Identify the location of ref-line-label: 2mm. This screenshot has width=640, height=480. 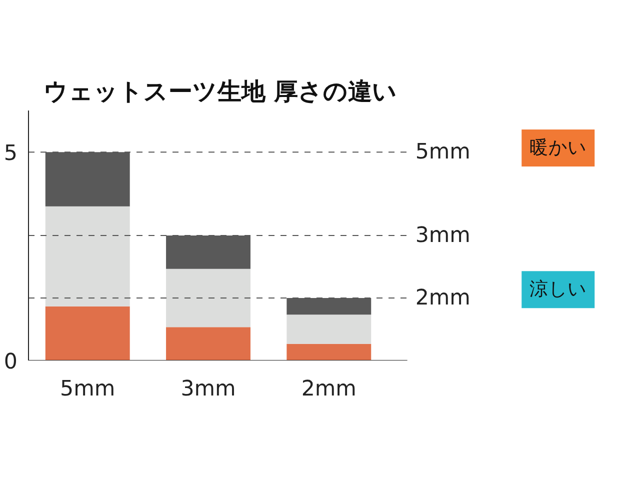
(442, 298).